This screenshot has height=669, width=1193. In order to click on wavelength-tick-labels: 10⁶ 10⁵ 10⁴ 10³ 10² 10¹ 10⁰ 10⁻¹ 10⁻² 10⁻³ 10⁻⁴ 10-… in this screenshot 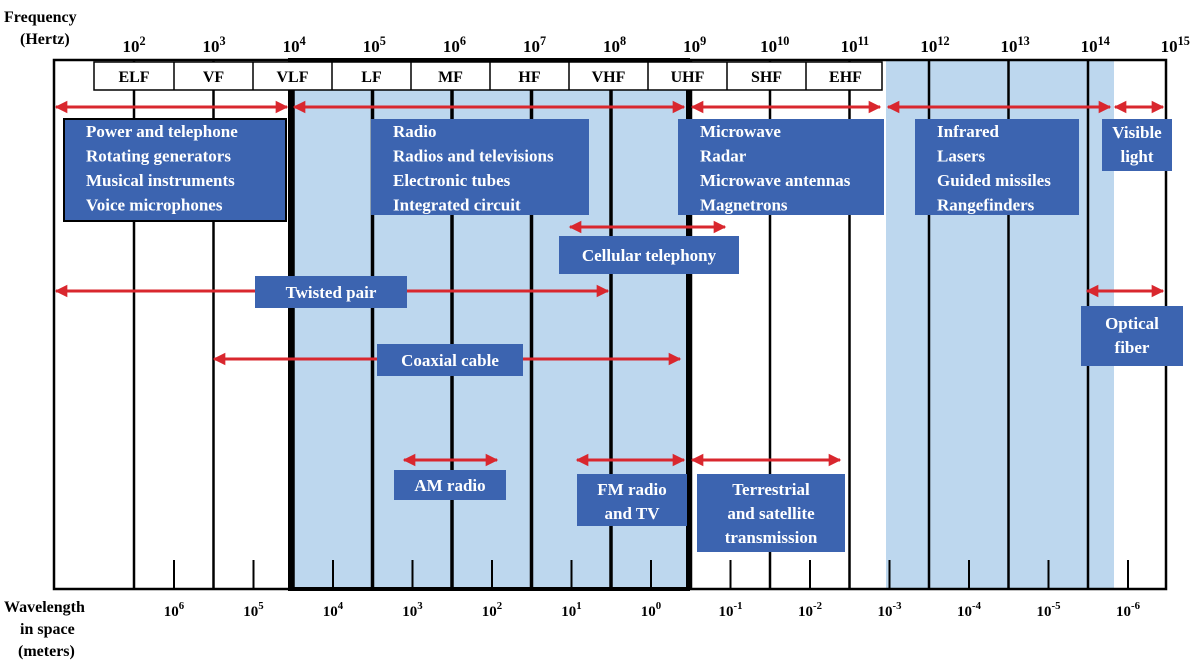, I will do `click(652, 610)`.